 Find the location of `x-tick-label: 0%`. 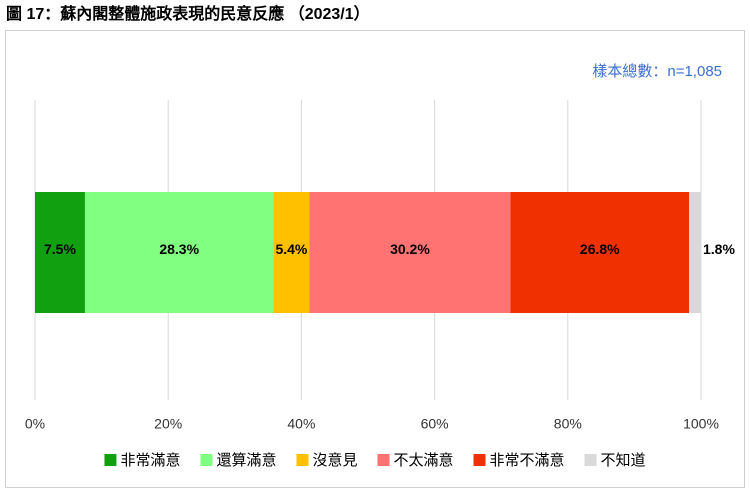

x-tick-label: 0% is located at coordinates (35, 424).